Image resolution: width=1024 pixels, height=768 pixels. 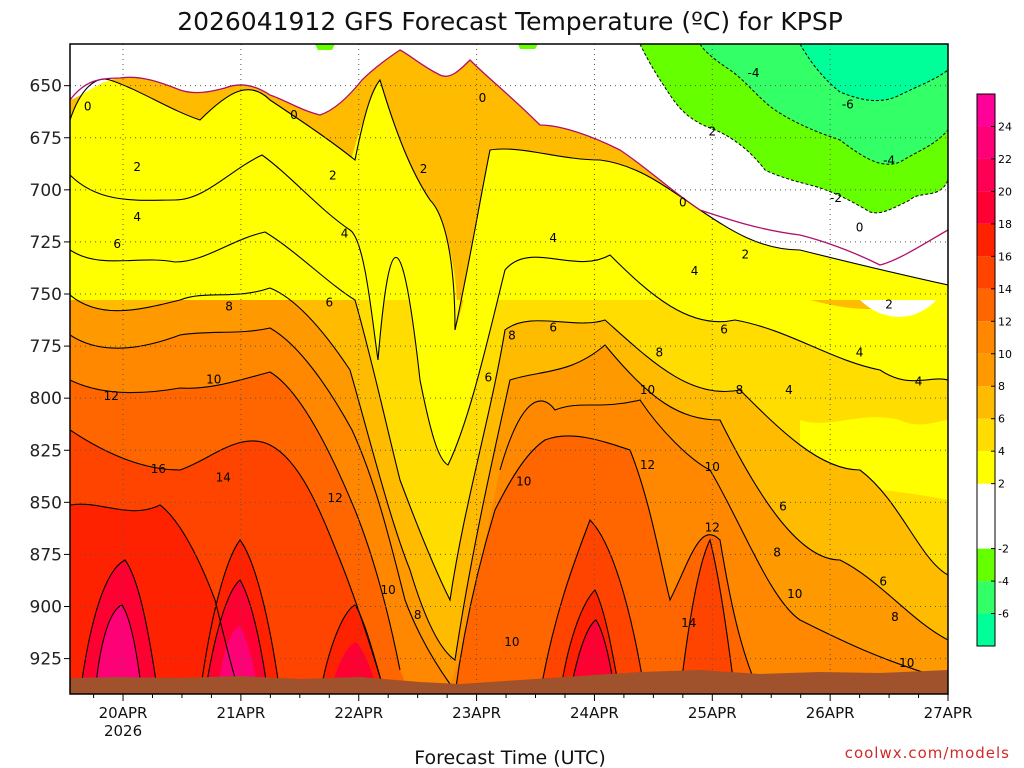 What do you see at coordinates (1001, 451) in the screenshot?
I see `colorbar-tick-label: 4` at bounding box center [1001, 451].